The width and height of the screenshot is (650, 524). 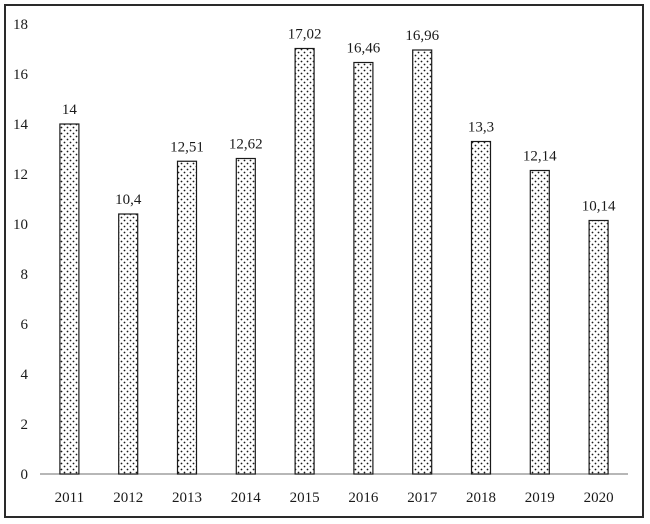 I want to click on bar-2016, so click(x=363, y=268).